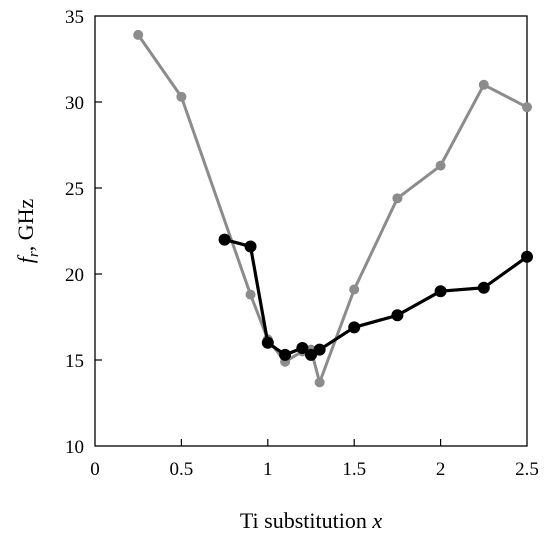 Image resolution: width=550 pixels, height=536 pixels. I want to click on y-axis-unit: , GHz, so click(25, 225).